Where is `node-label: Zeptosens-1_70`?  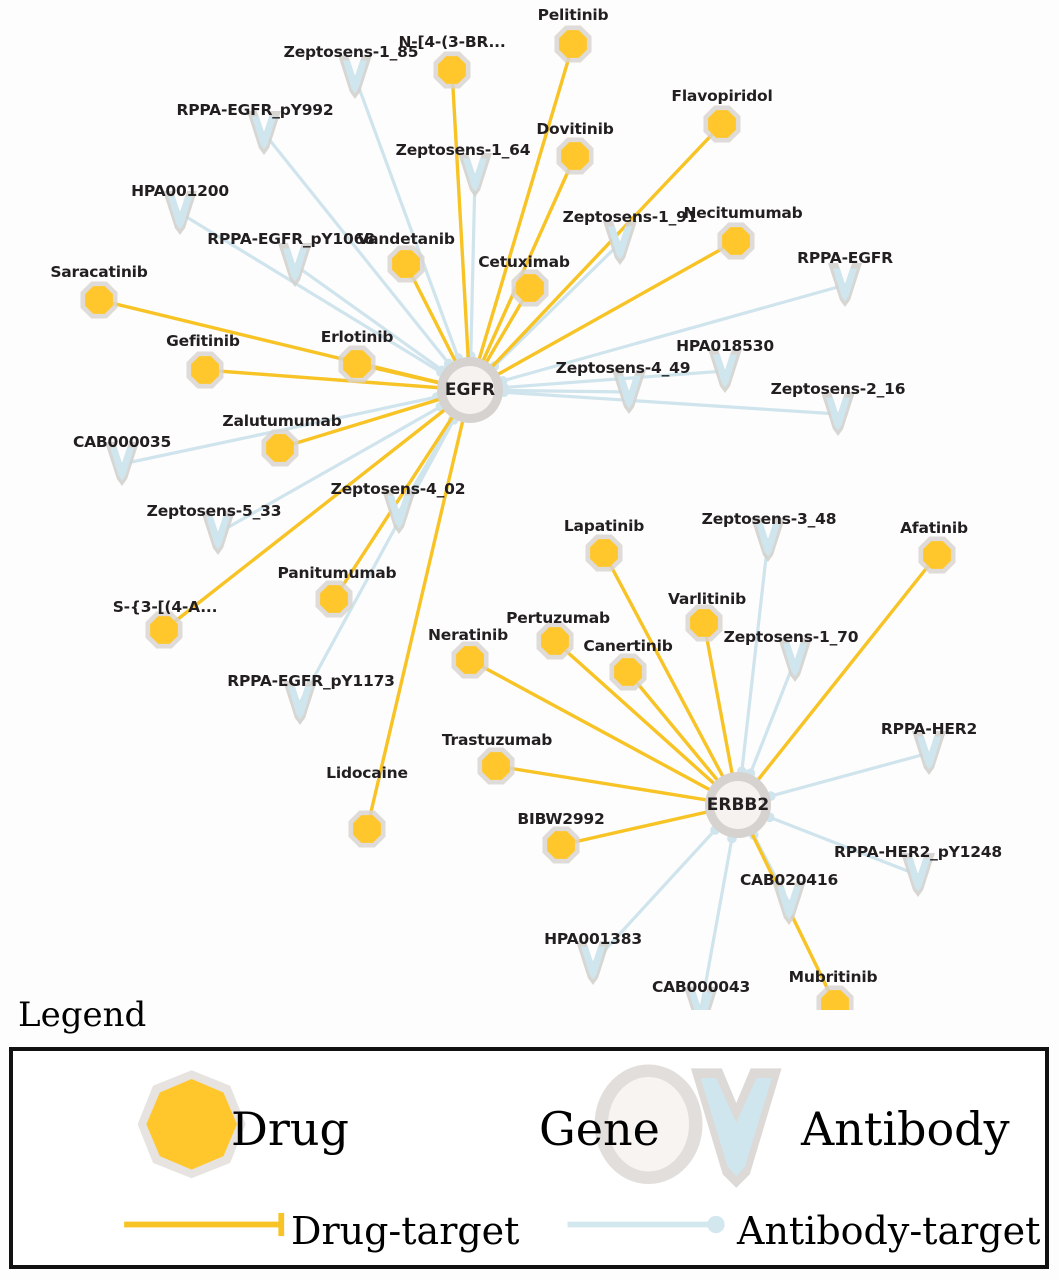 node-label: Zeptosens-1_70 is located at coordinates (791, 637).